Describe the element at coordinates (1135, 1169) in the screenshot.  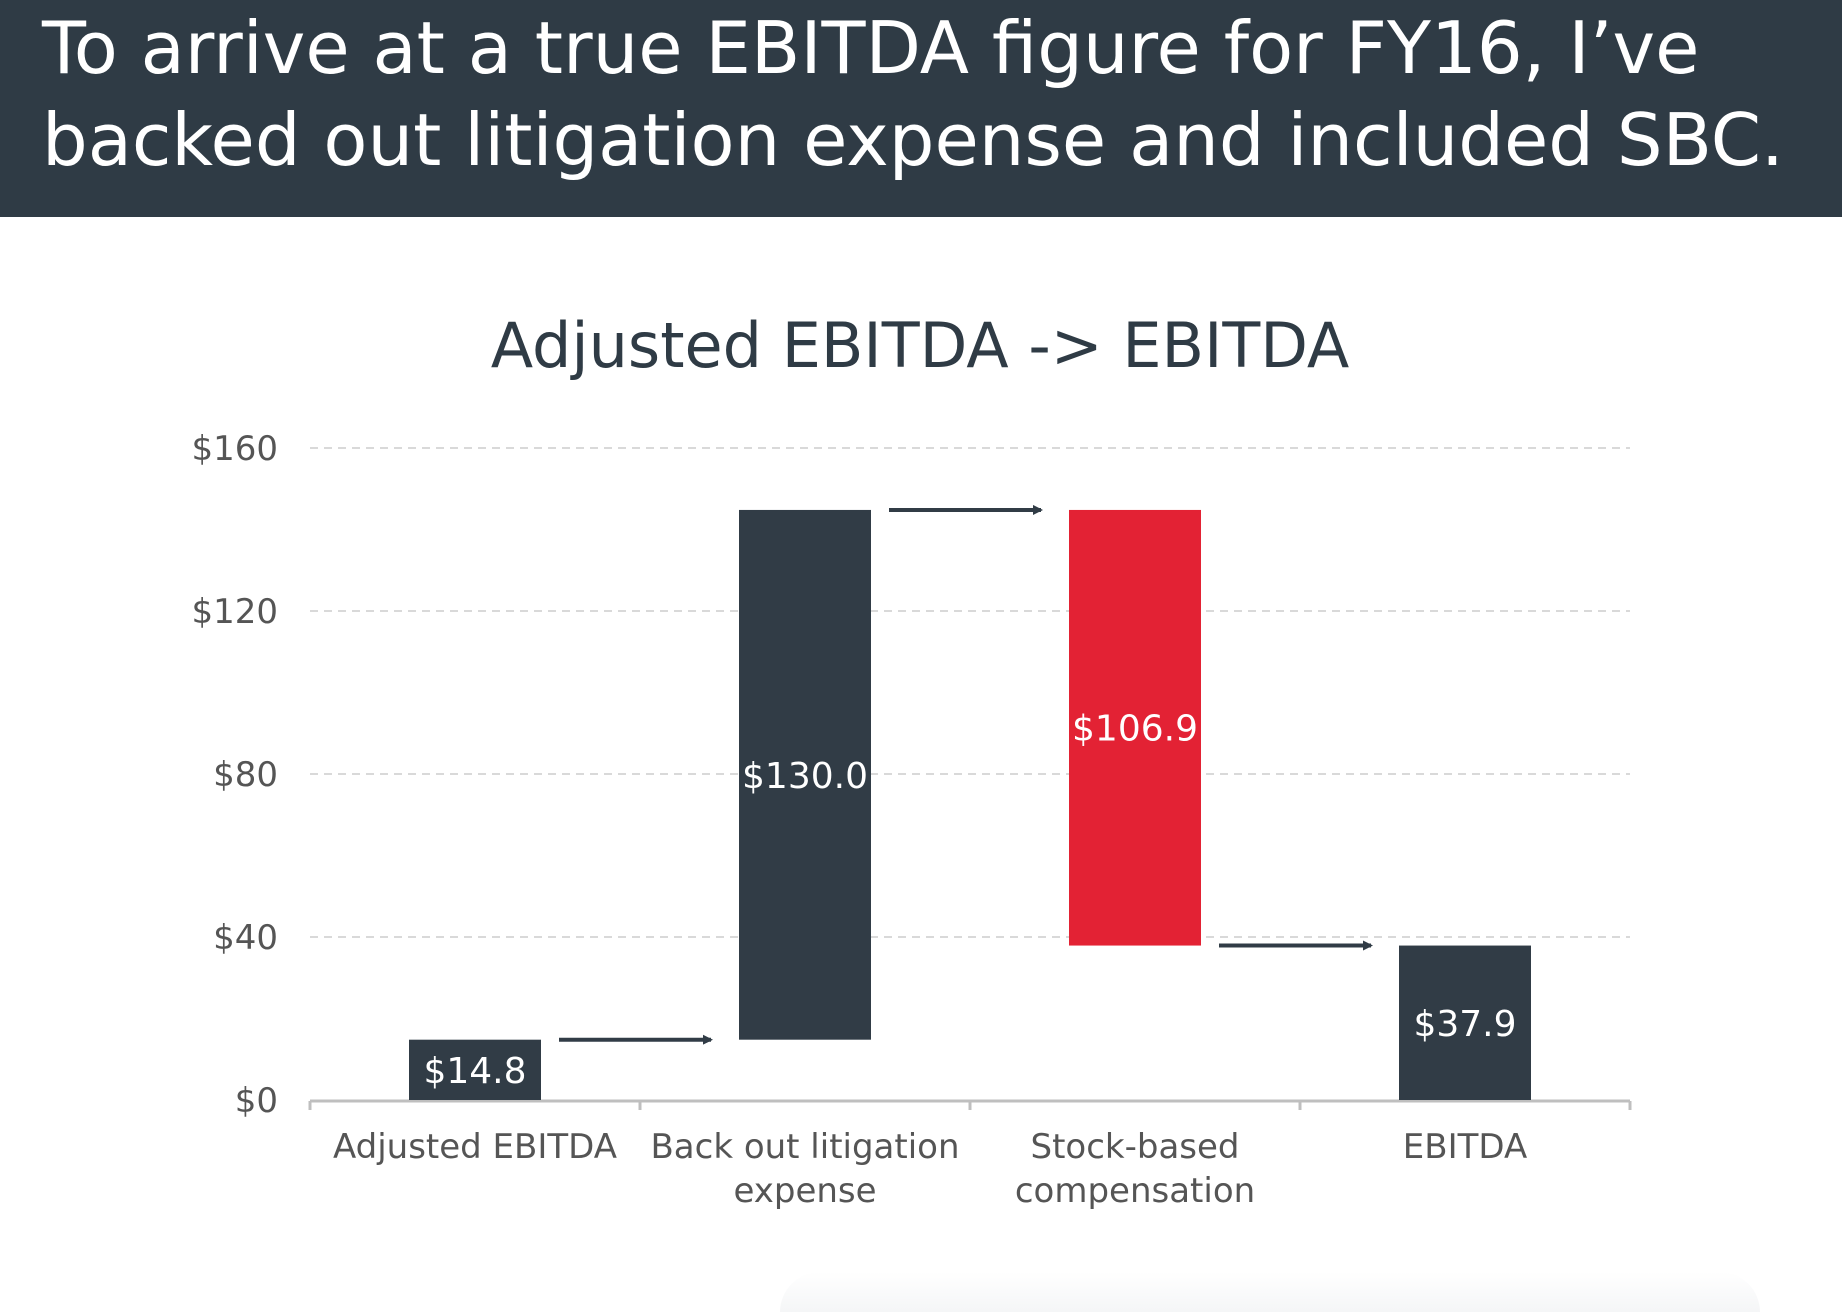
I see `x-tick-label: Stock-based compensation` at that location.